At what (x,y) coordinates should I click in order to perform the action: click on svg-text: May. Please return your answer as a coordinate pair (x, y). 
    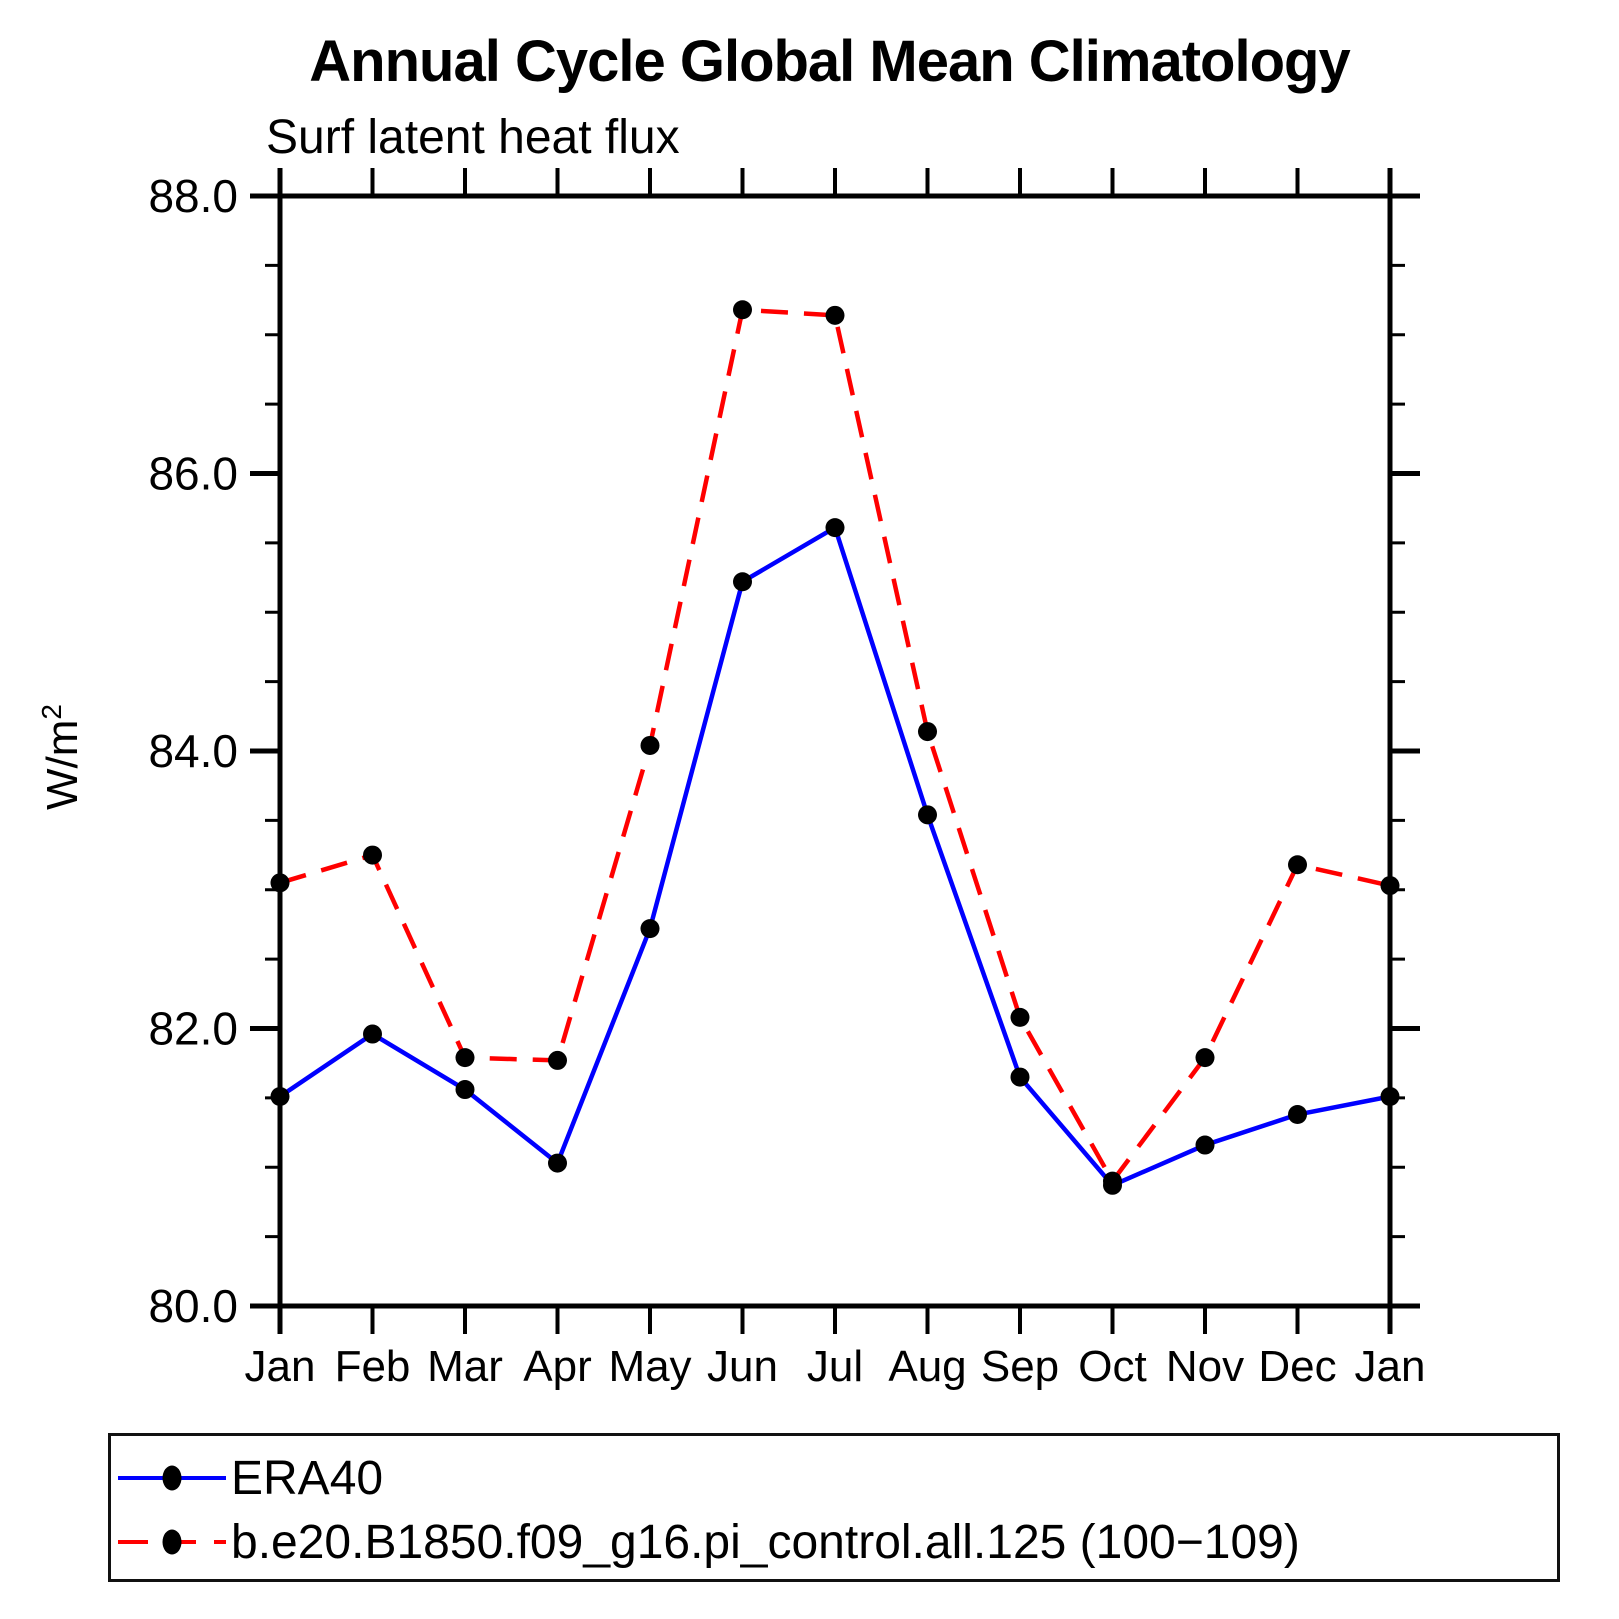
    Looking at the image, I should click on (649, 1366).